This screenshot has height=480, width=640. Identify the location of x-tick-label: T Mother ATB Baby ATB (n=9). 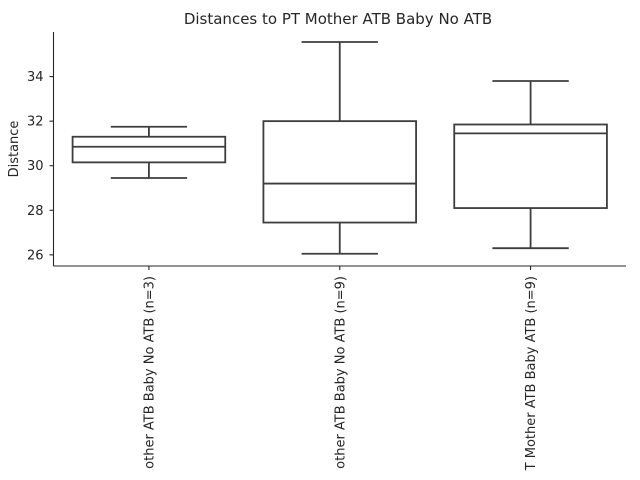
(531, 373).